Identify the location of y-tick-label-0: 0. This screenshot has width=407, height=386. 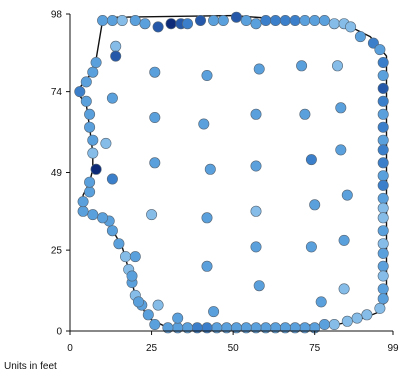
(59, 332).